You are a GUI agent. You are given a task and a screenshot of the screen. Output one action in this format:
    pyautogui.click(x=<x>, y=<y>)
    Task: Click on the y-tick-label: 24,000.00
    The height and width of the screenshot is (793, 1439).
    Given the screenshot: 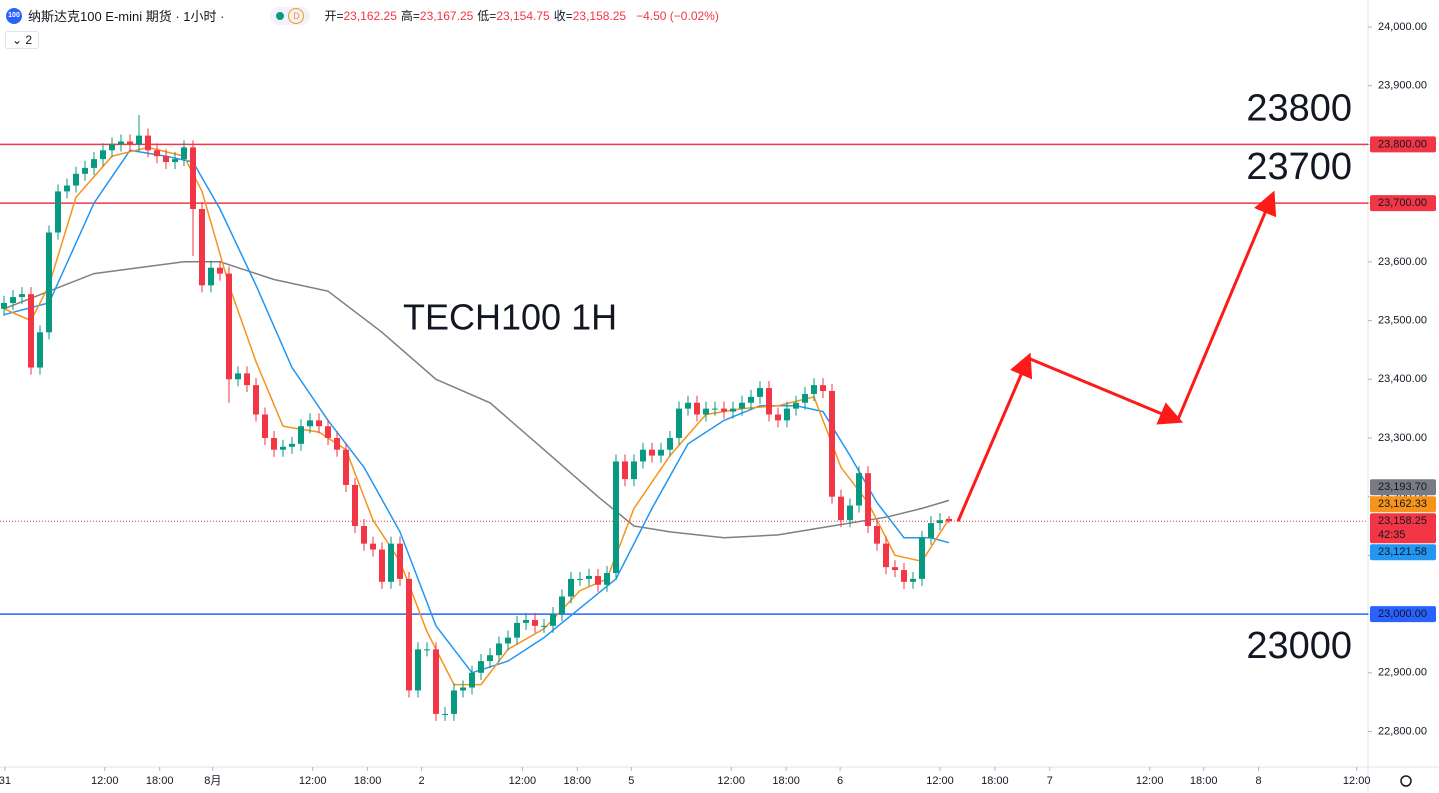 What is the action you would take?
    pyautogui.click(x=1402, y=27)
    